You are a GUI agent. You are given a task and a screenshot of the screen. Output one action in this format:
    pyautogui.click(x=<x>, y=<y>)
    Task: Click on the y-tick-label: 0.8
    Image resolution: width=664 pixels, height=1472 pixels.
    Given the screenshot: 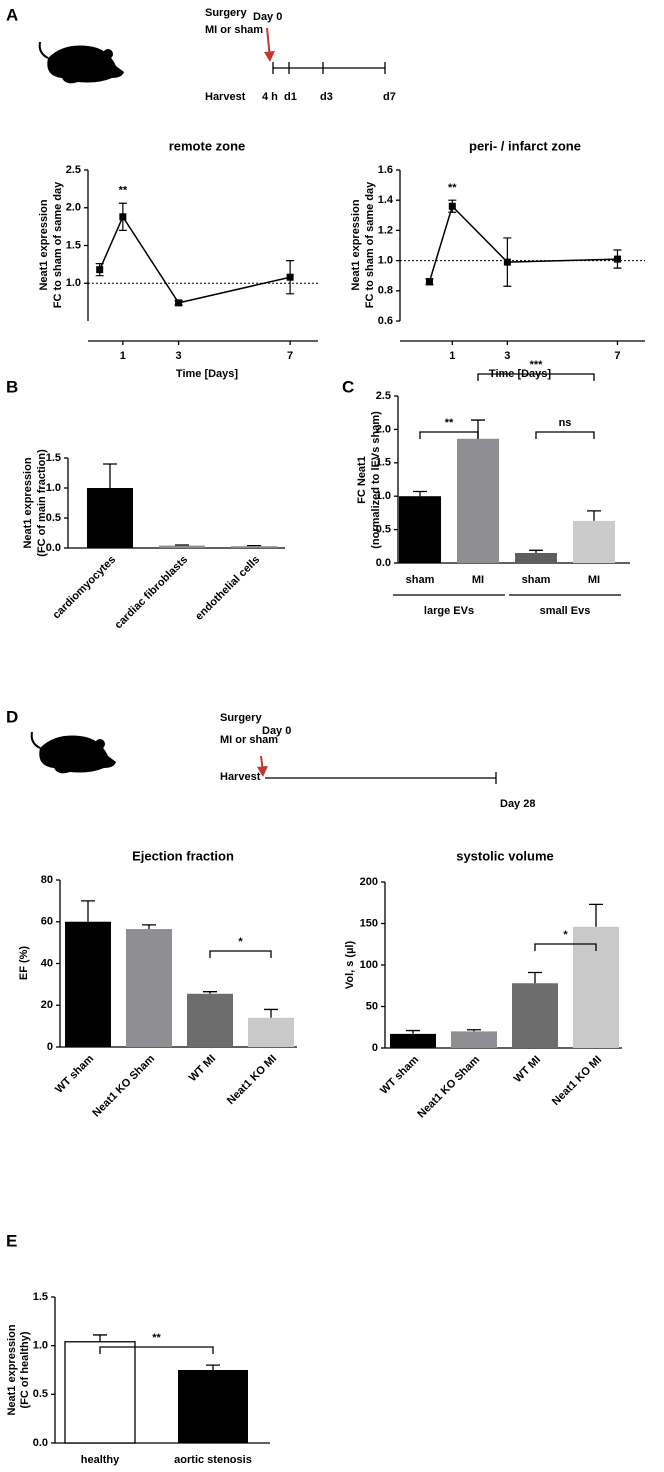 What is the action you would take?
    pyautogui.click(x=385, y=291)
    